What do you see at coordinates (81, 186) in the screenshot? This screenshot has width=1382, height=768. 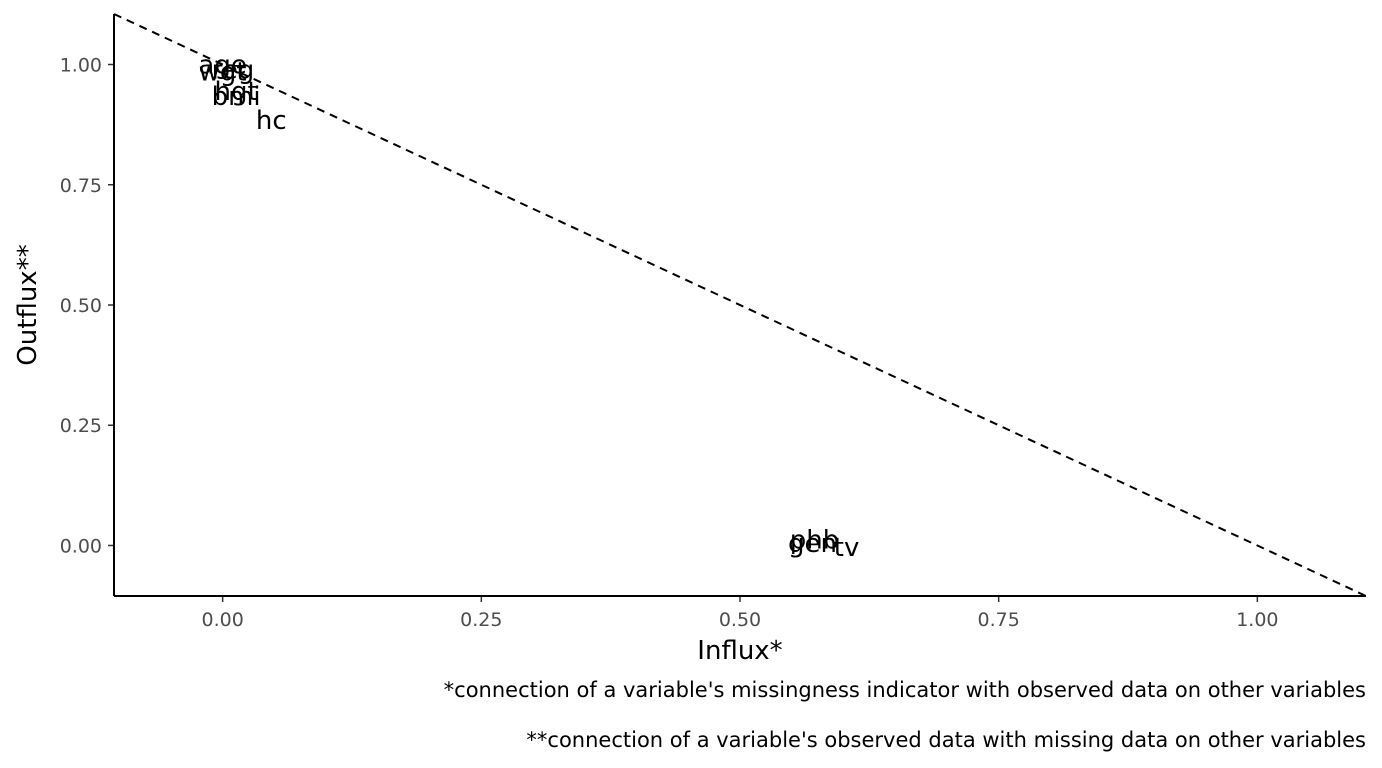 I see `y-tick-label: 0.75` at bounding box center [81, 186].